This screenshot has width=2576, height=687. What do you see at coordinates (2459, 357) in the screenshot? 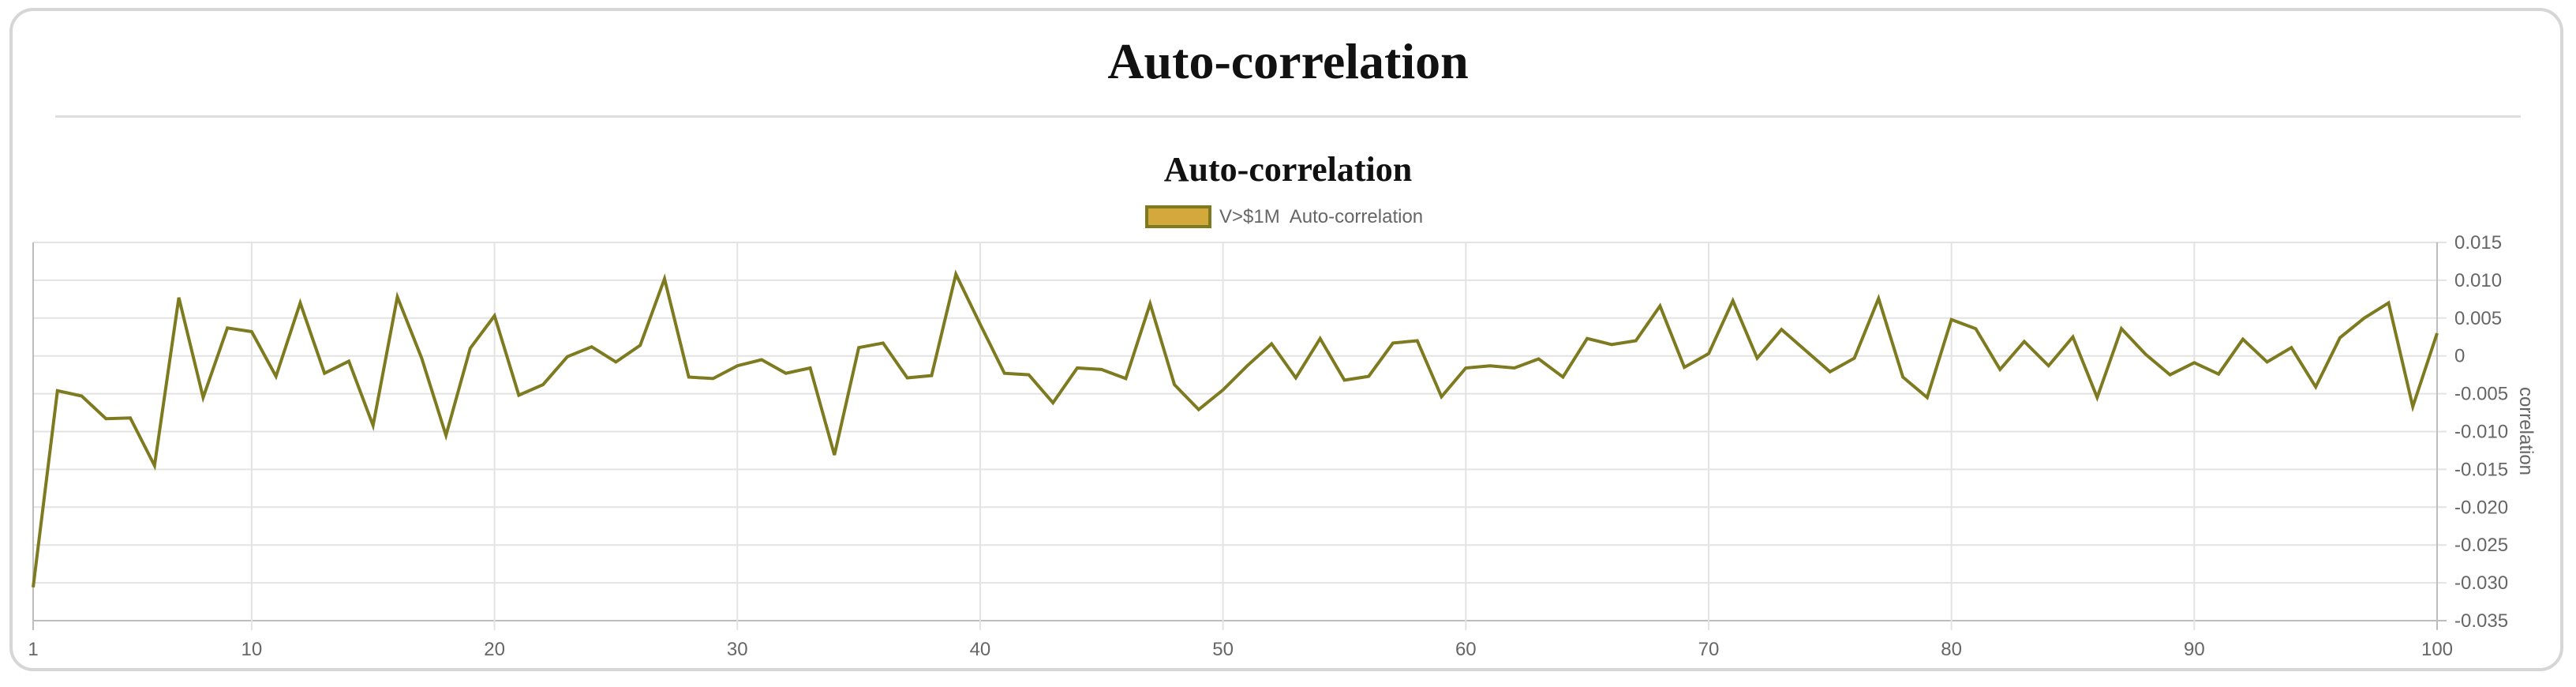
I see `y-tick-label: 0` at bounding box center [2459, 357].